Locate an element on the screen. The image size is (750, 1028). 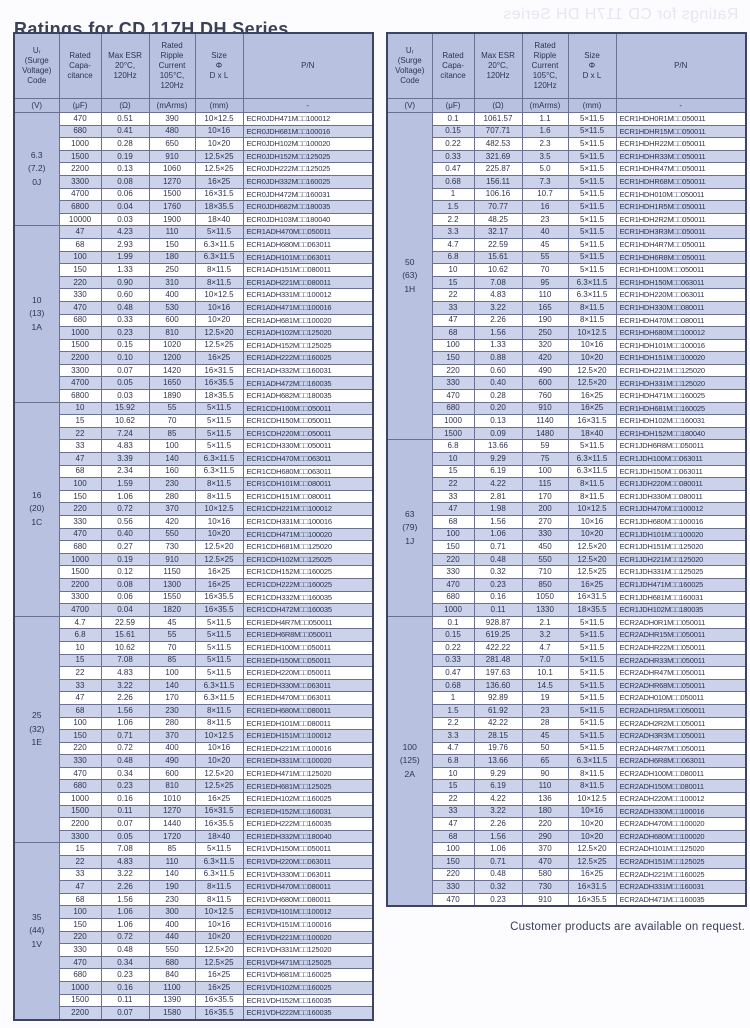
cell-capacitance: 0.68 is located at coordinates (453, 181).